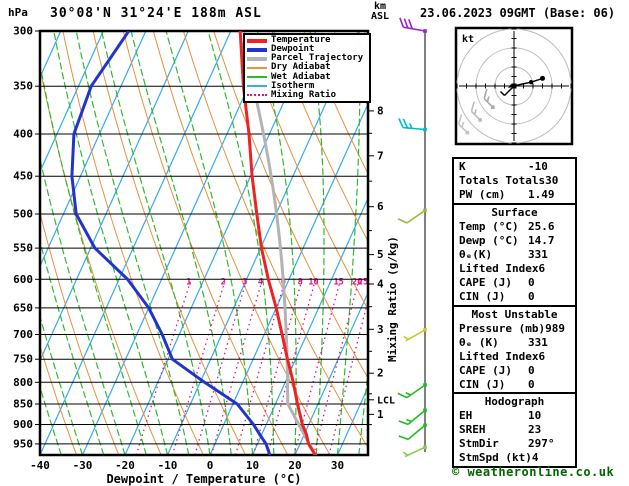  I want to click on stat-row: θₑ(K) 331, so click(514, 255).